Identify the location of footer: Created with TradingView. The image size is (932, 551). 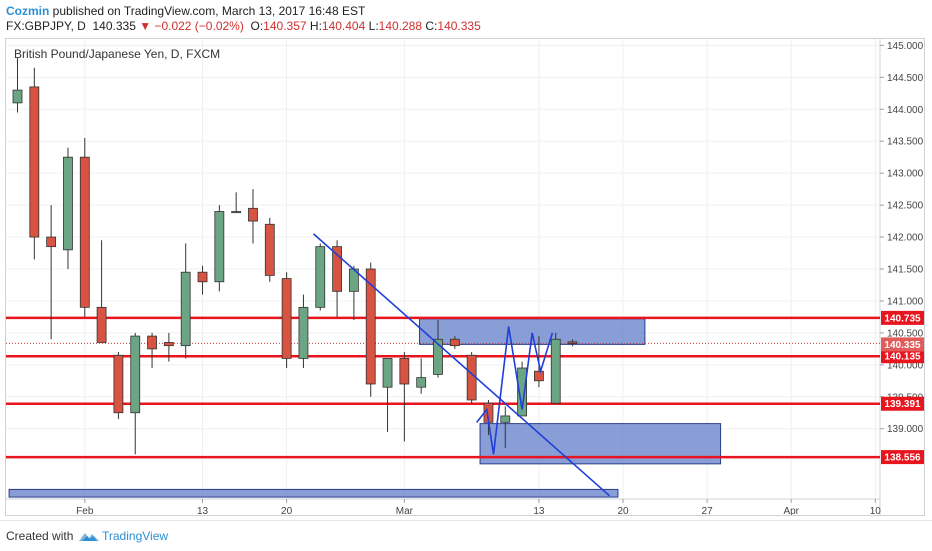
(466, 535).